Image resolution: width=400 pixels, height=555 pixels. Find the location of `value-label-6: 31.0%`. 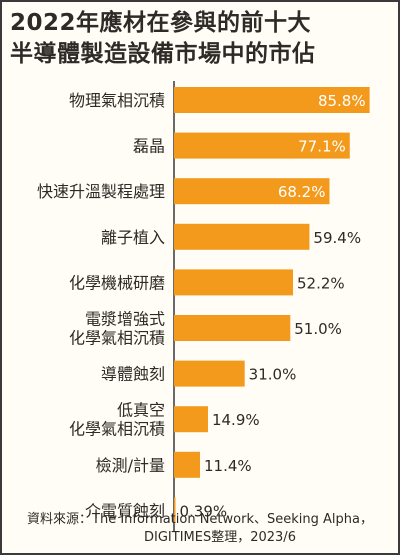

value-label-6: 31.0% is located at coordinates (273, 375).